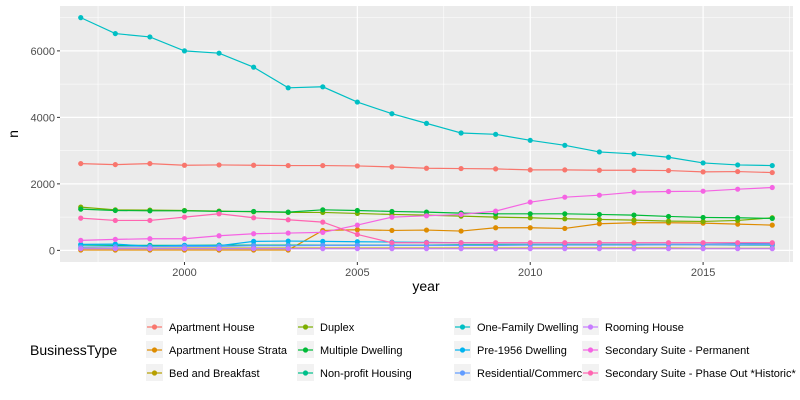  What do you see at coordinates (523, 372) in the screenshot?
I see `legend-item: Residential/Commercial` at bounding box center [523, 372].